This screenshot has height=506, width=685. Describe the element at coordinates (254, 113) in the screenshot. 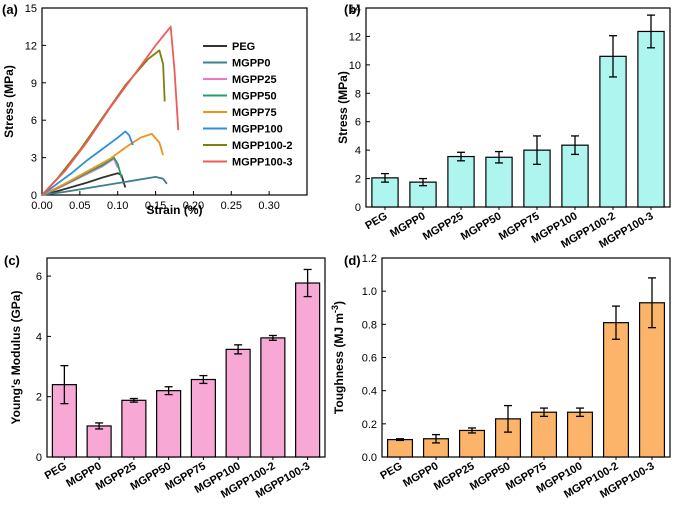

I see `legend-entry: MGPP75` at that location.